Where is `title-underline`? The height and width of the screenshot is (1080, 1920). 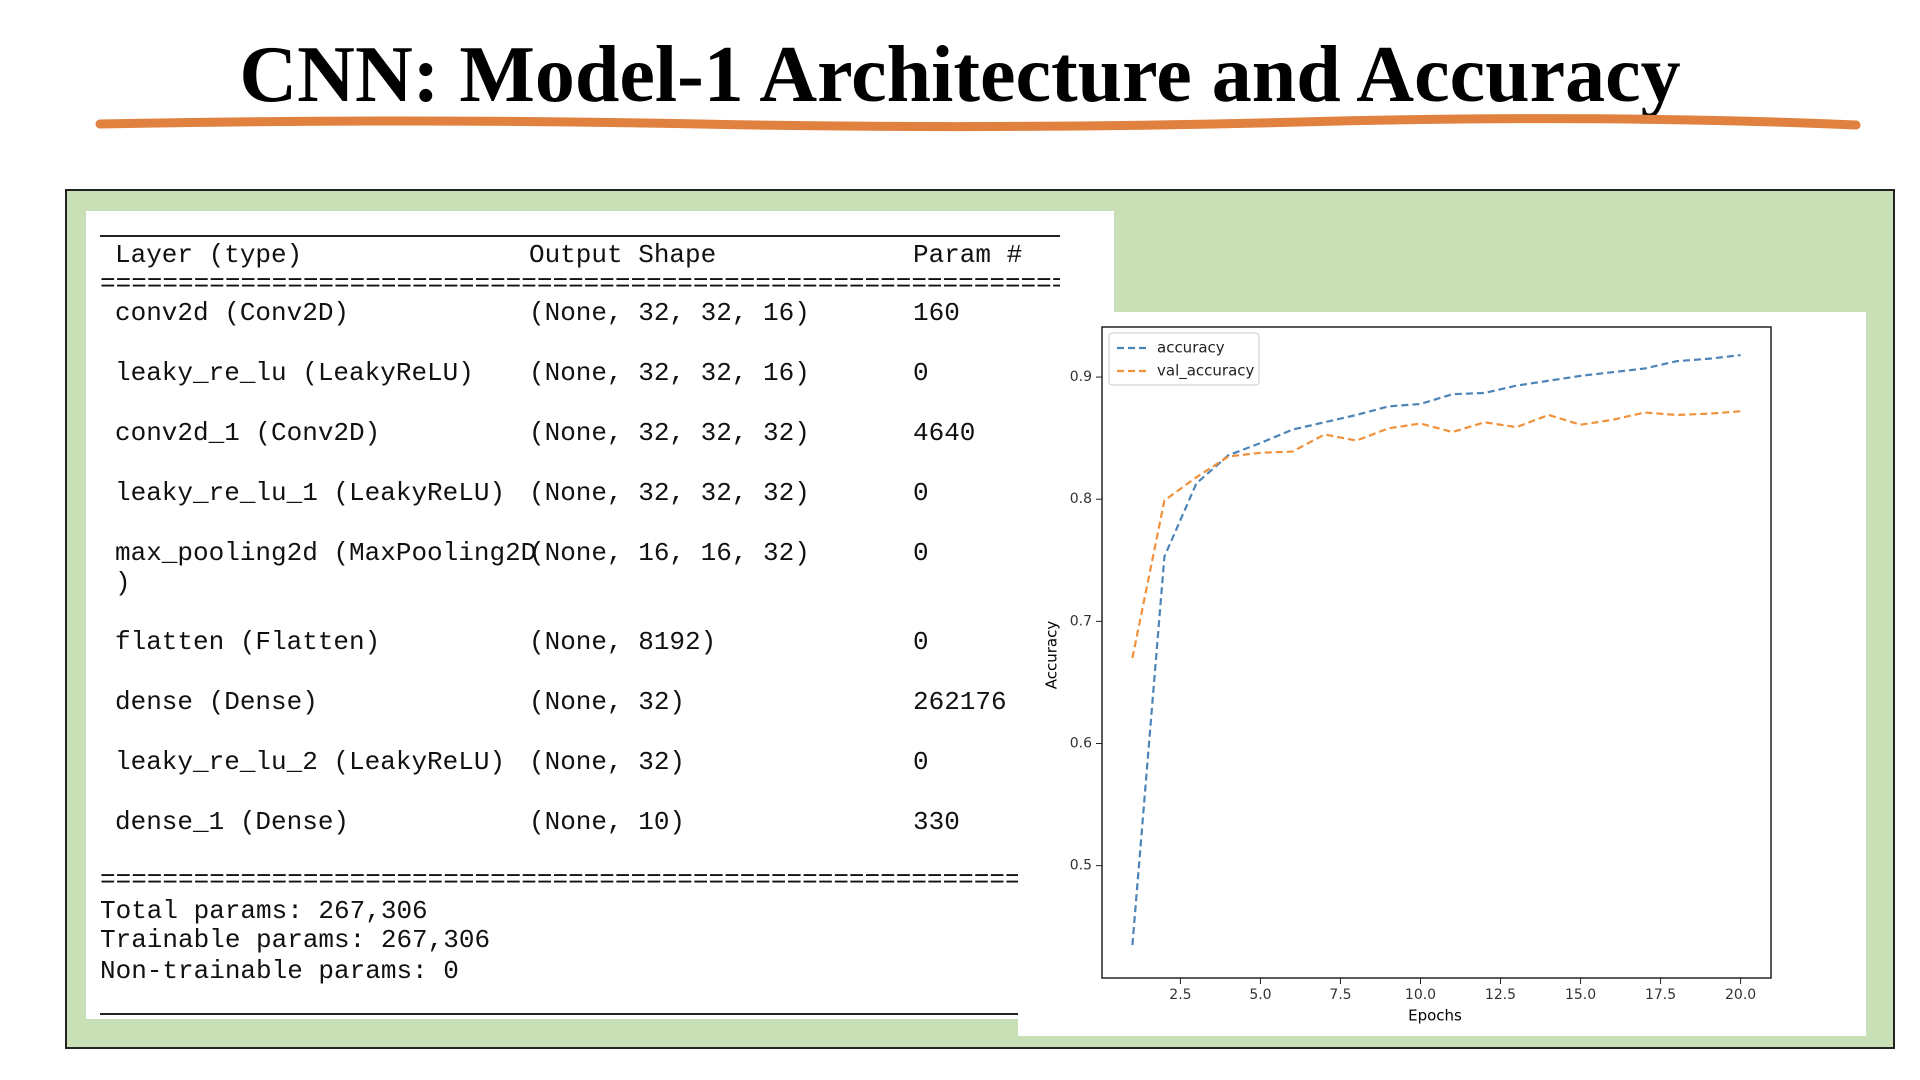
title-underline is located at coordinates (978, 123).